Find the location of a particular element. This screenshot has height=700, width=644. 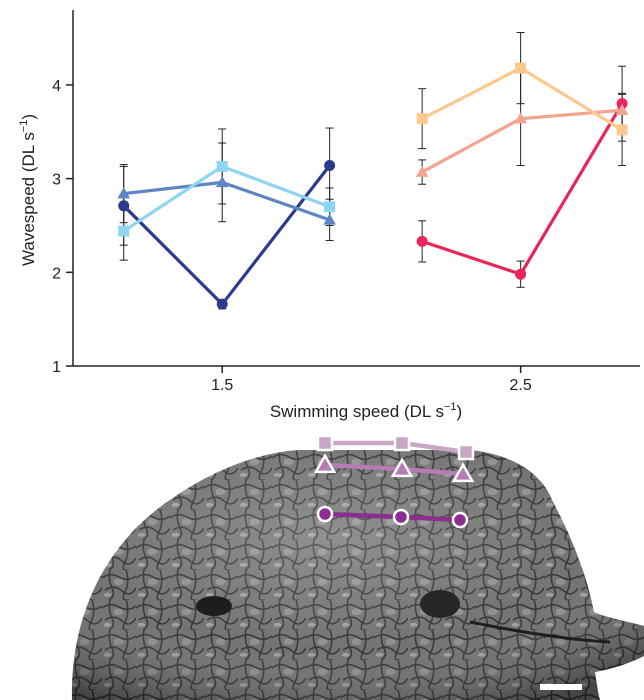

x-tick-label: 2.5 is located at coordinates (521, 385).